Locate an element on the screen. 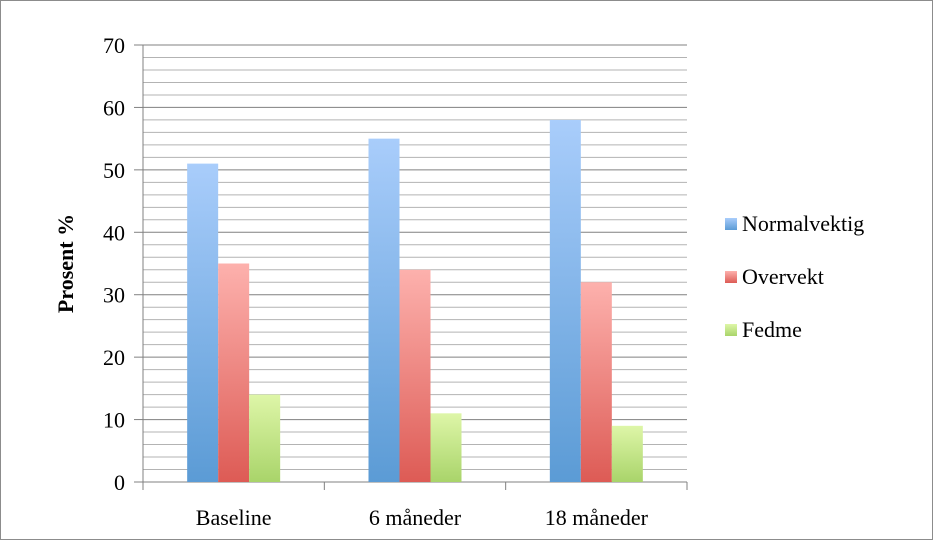 The image size is (933, 540). y-tick-label: 40 is located at coordinates (114, 232).